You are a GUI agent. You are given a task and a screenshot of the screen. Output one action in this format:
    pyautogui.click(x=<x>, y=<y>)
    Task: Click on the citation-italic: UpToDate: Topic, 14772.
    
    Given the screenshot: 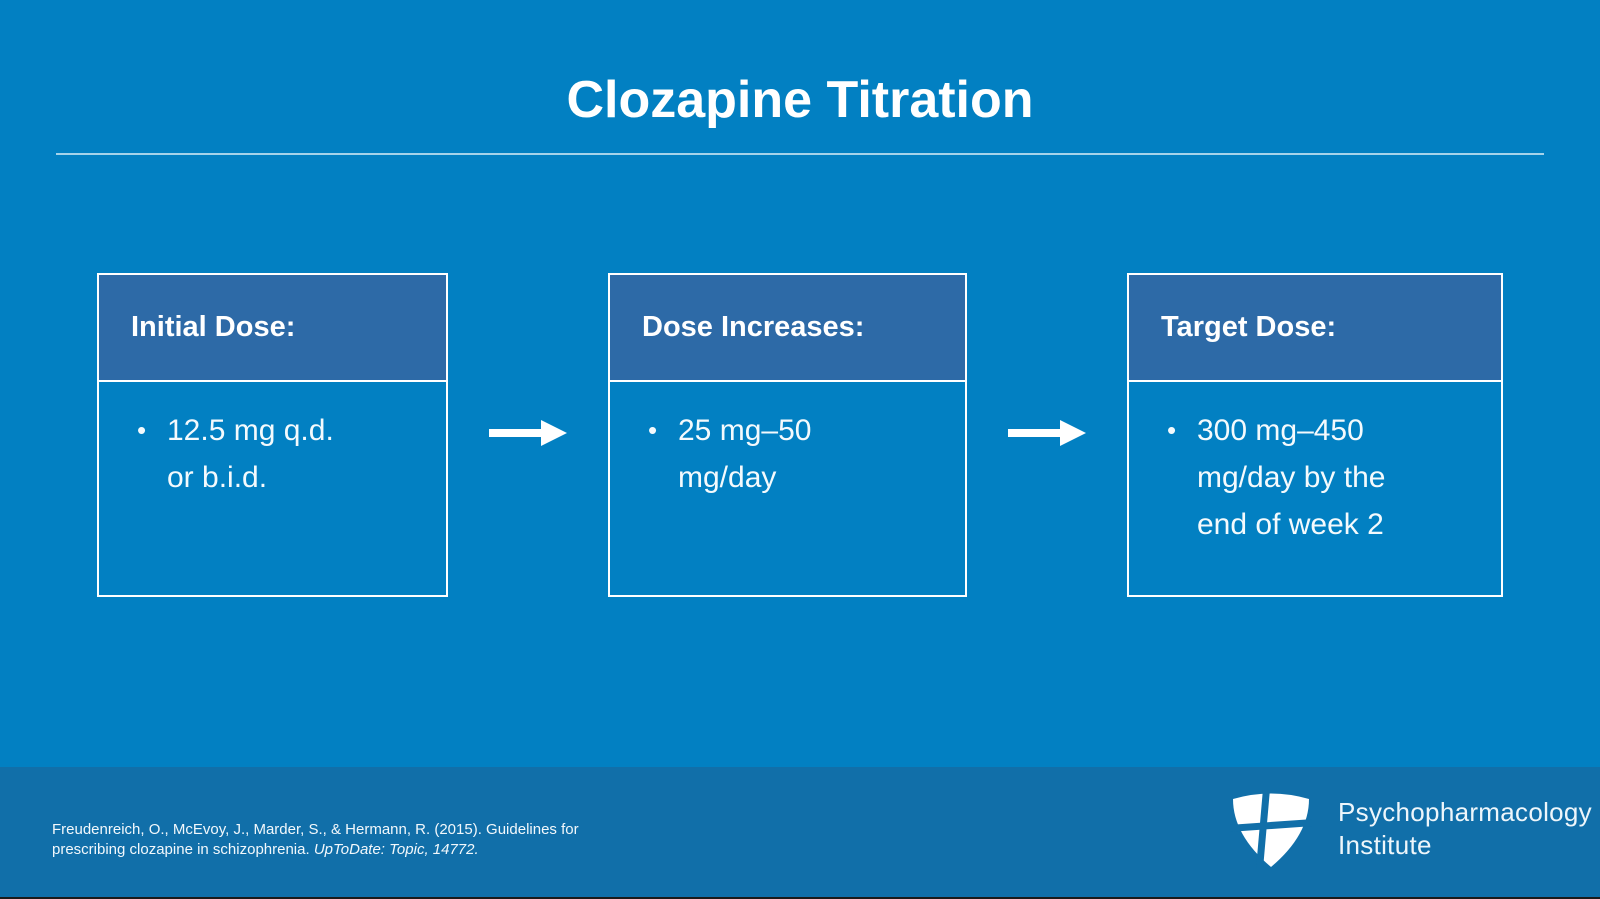 What is the action you would take?
    pyautogui.click(x=396, y=849)
    